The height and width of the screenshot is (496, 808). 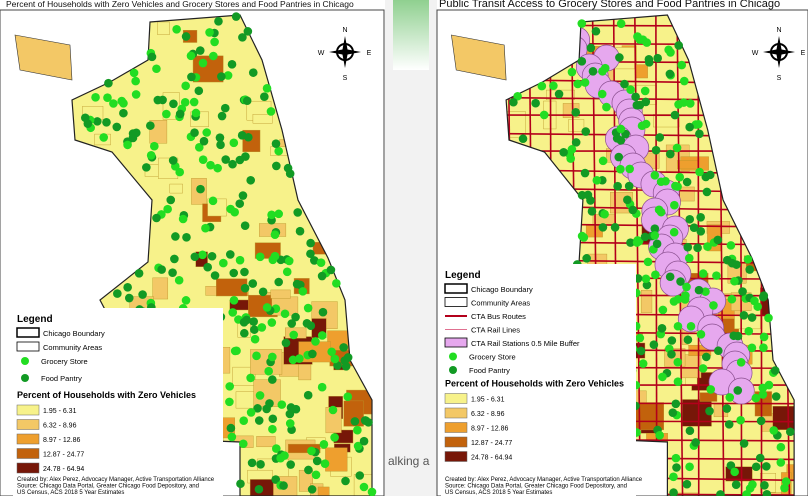 I want to click on legend-label: Food Pantry, so click(x=489, y=370).